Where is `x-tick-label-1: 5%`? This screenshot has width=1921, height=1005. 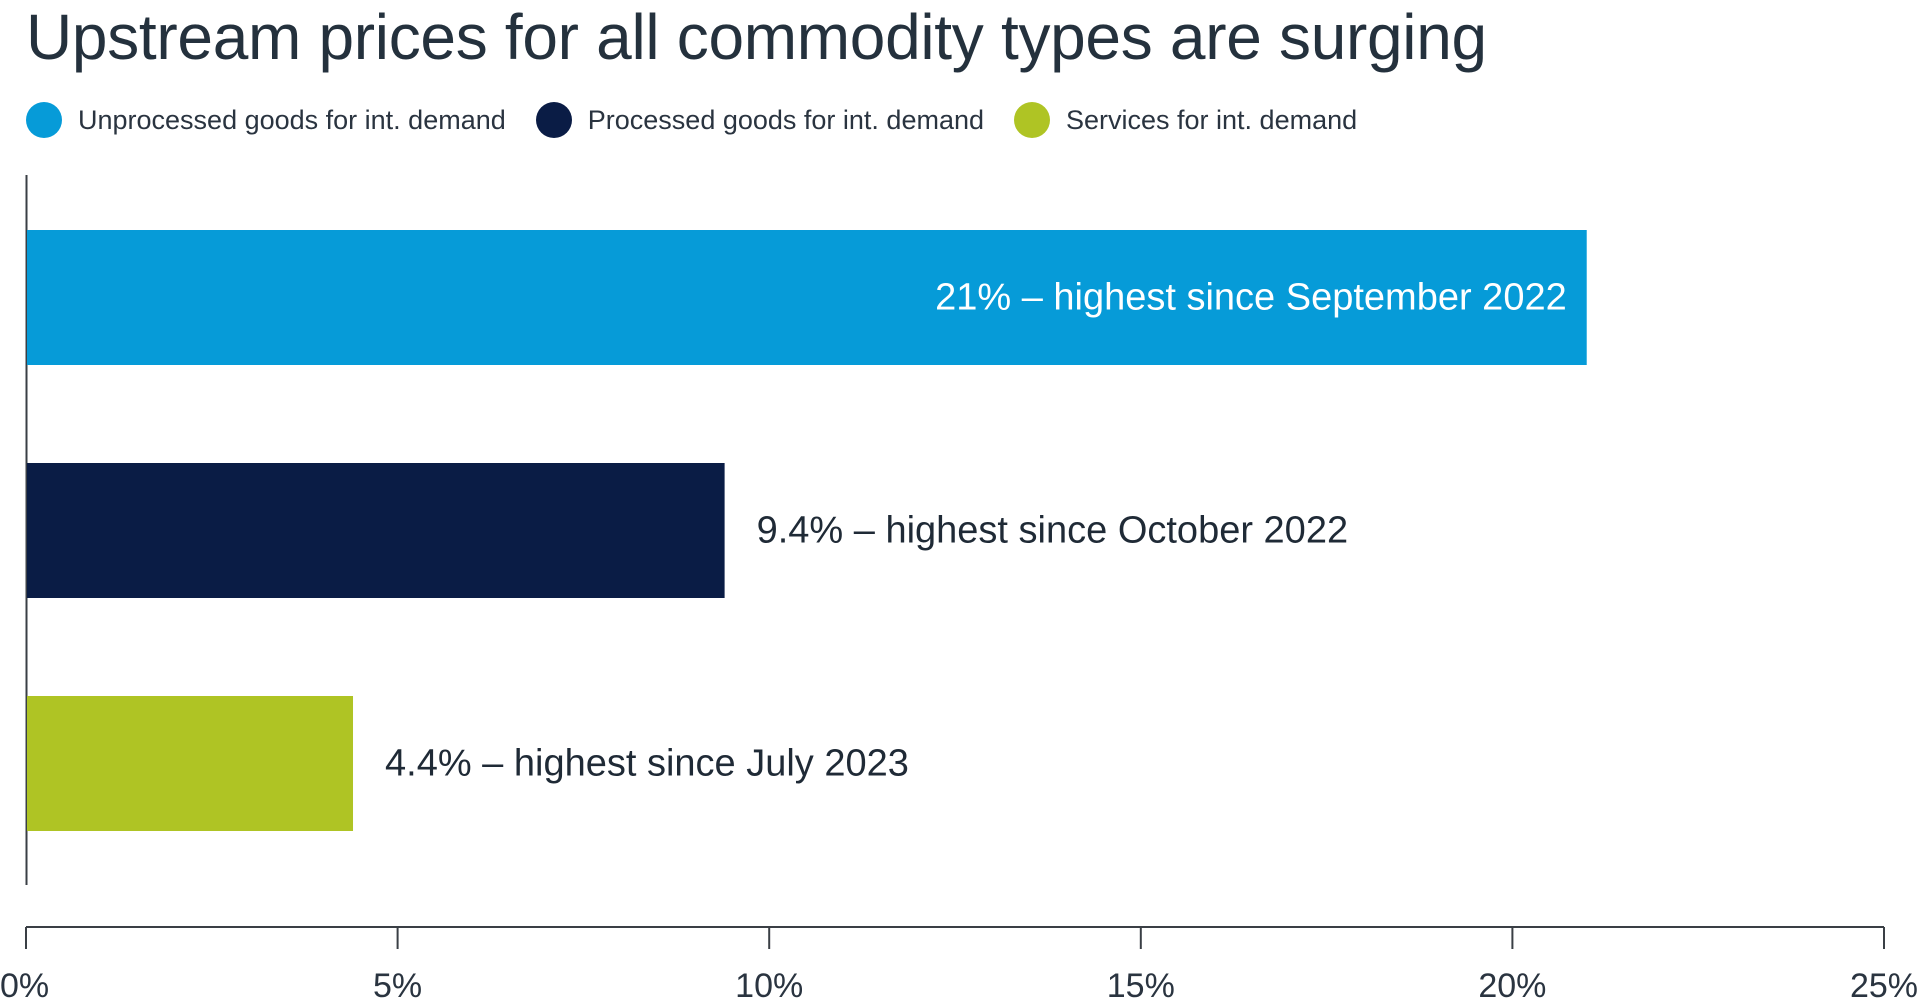 x-tick-label-1: 5% is located at coordinates (397, 986).